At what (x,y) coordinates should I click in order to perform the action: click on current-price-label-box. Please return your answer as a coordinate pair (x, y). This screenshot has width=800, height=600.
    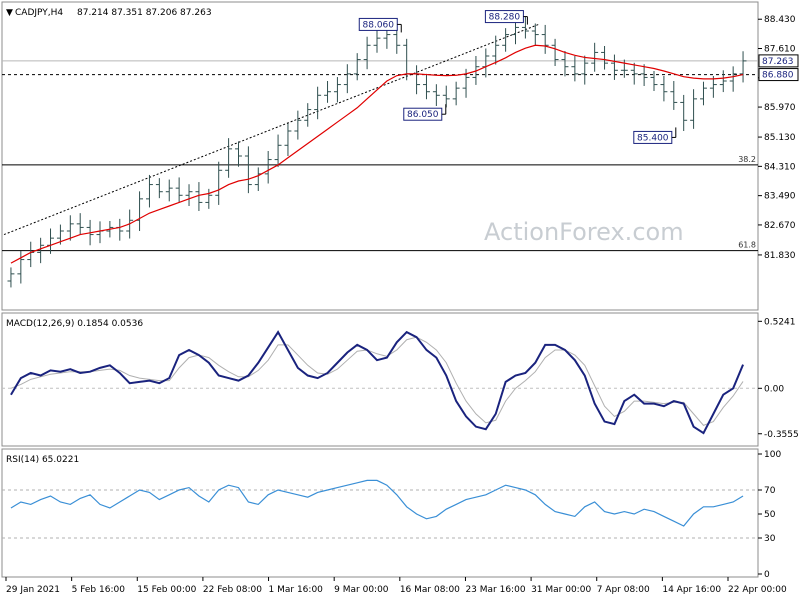
    Looking at the image, I should click on (778, 61).